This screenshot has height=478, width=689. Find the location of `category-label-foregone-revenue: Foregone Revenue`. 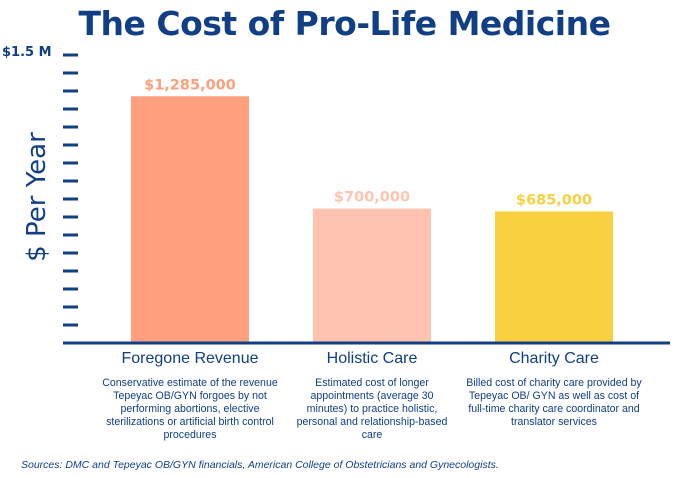

category-label-foregone-revenue: Foregone Revenue is located at coordinates (190, 358).